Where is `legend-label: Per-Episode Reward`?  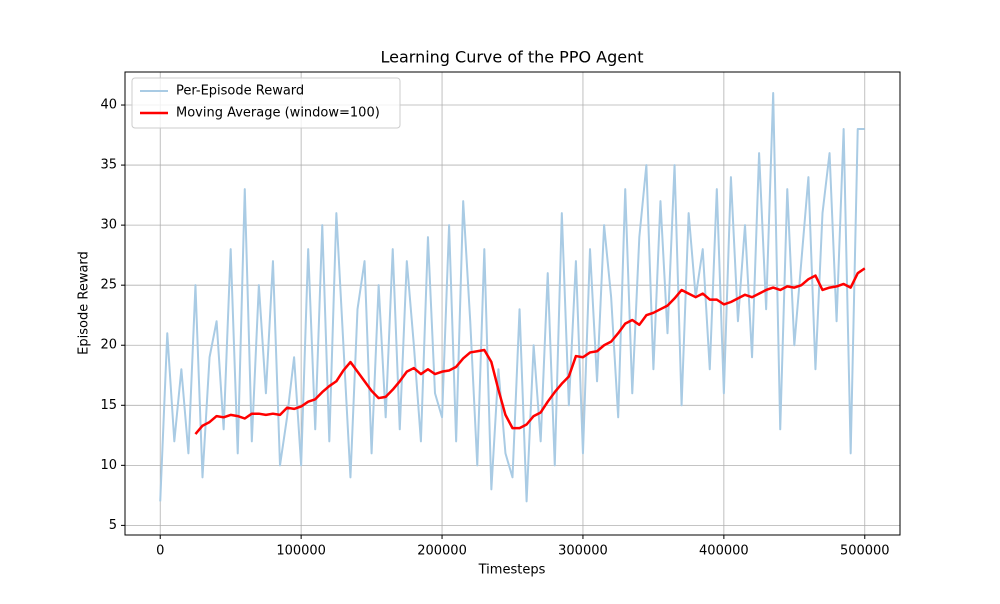 legend-label: Per-Episode Reward is located at coordinates (240, 91).